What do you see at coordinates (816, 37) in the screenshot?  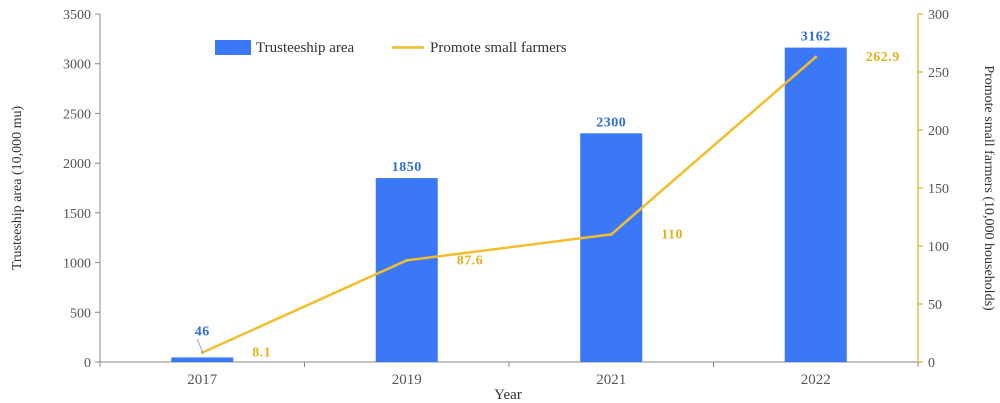 I see `bar-data-label: 3162` at bounding box center [816, 37].